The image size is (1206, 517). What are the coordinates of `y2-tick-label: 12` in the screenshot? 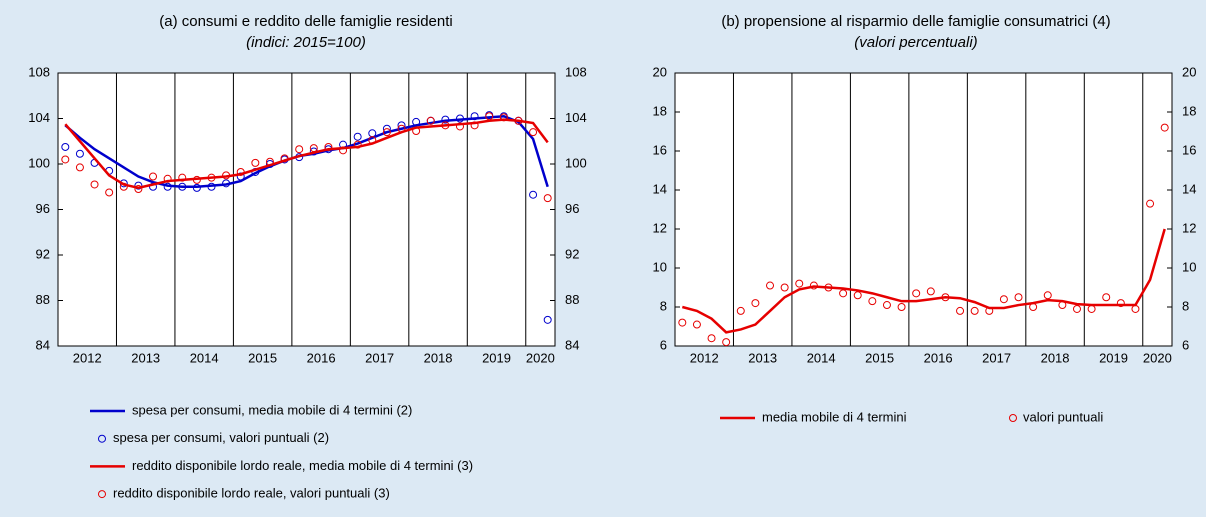 It's located at (1189, 227).